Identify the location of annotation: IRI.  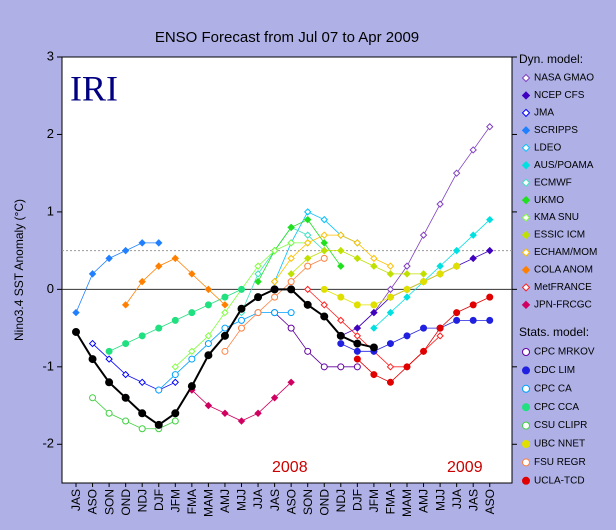
(94, 88).